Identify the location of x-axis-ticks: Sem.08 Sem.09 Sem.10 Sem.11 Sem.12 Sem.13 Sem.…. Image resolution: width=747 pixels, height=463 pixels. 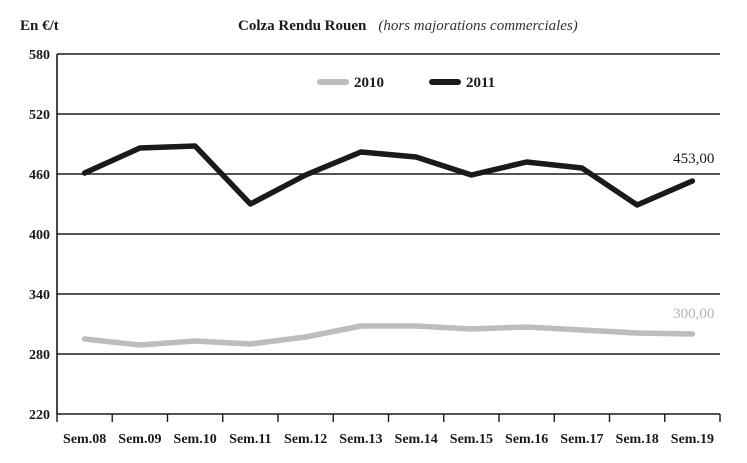
(388, 439).